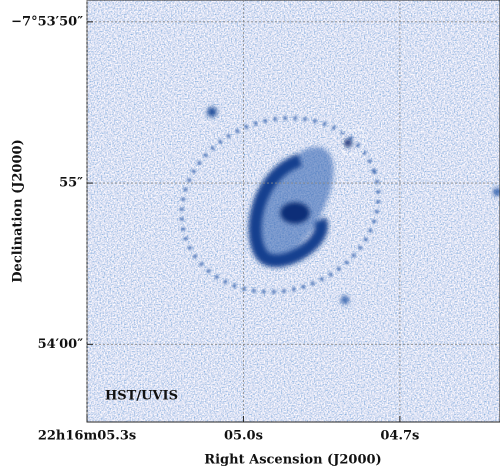 This screenshot has width=500, height=471. I want to click on x-tick-label: 04.7s, so click(399, 436).